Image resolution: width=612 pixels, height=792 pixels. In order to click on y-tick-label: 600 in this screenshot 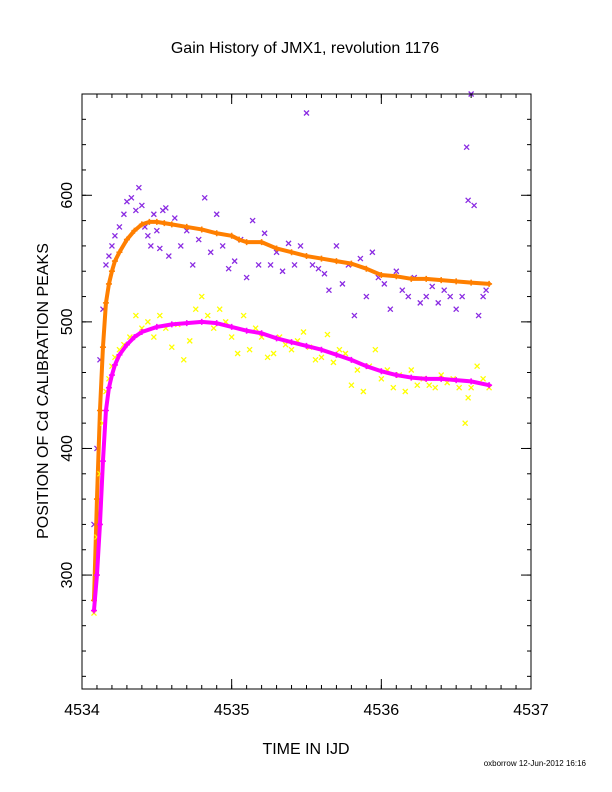, I will do `click(67, 195)`.